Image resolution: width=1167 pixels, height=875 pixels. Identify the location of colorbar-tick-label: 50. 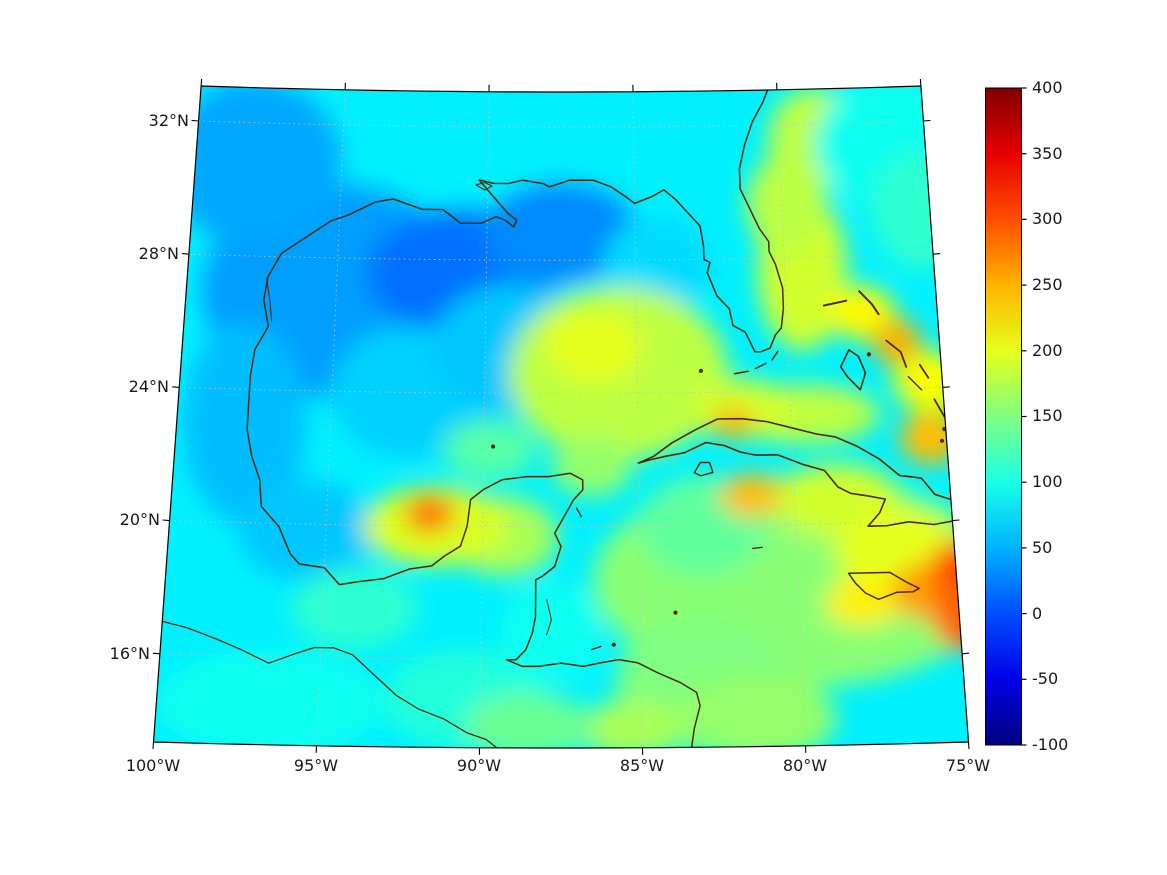
(1042, 547).